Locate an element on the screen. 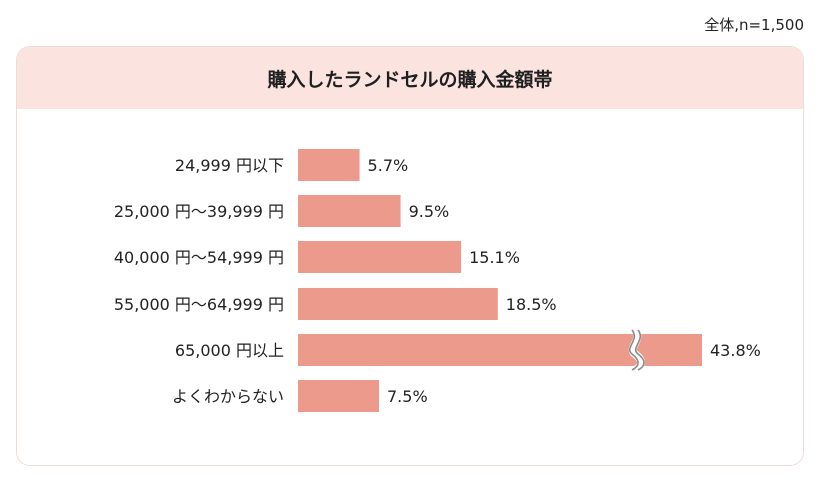 This screenshot has height=480, width=824. value-label: 15.1% is located at coordinates (494, 257).